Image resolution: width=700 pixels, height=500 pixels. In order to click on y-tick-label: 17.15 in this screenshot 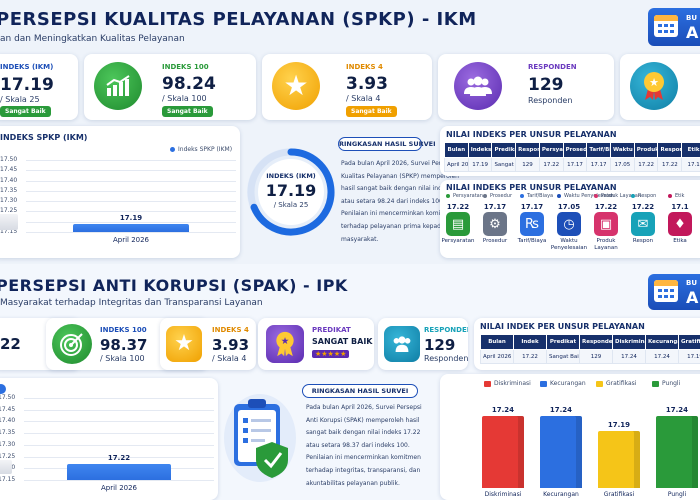, I will do `click(9, 231)`.